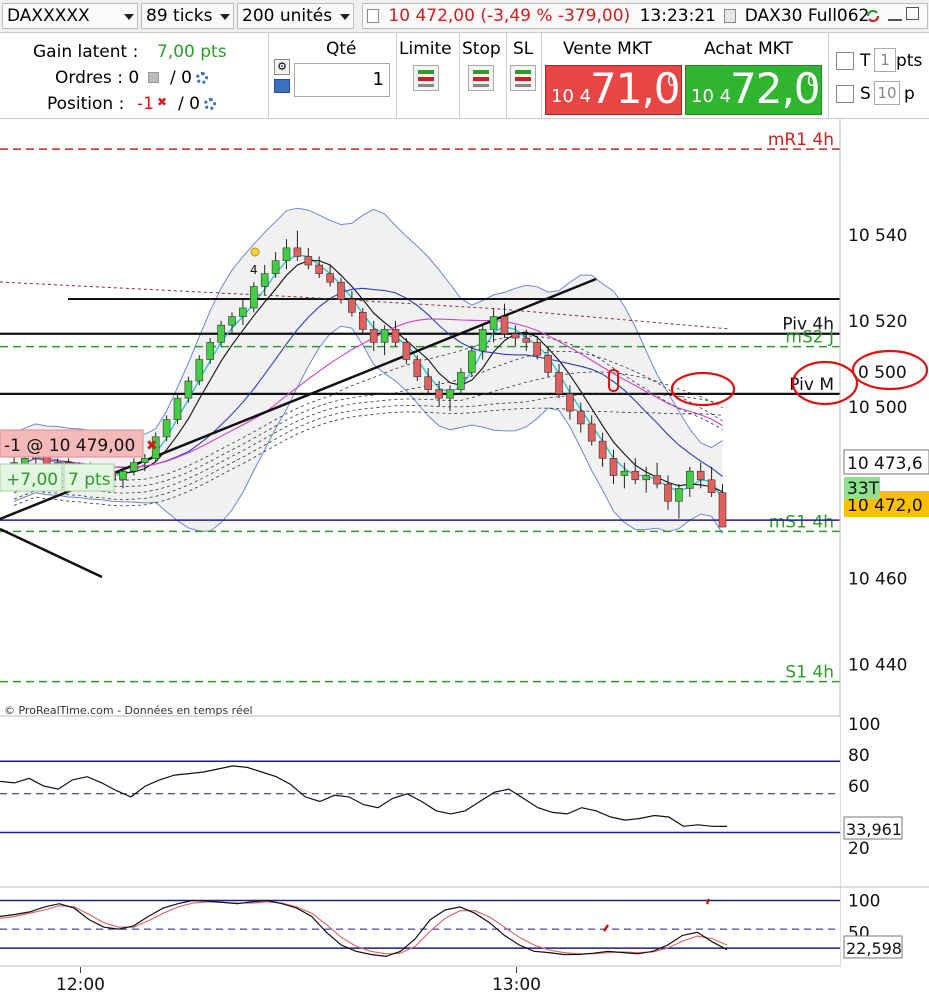 This screenshot has width=929, height=993. Describe the element at coordinates (886, 497) in the screenshot. I see `current-price-tag: 10 472,0 33T` at that location.